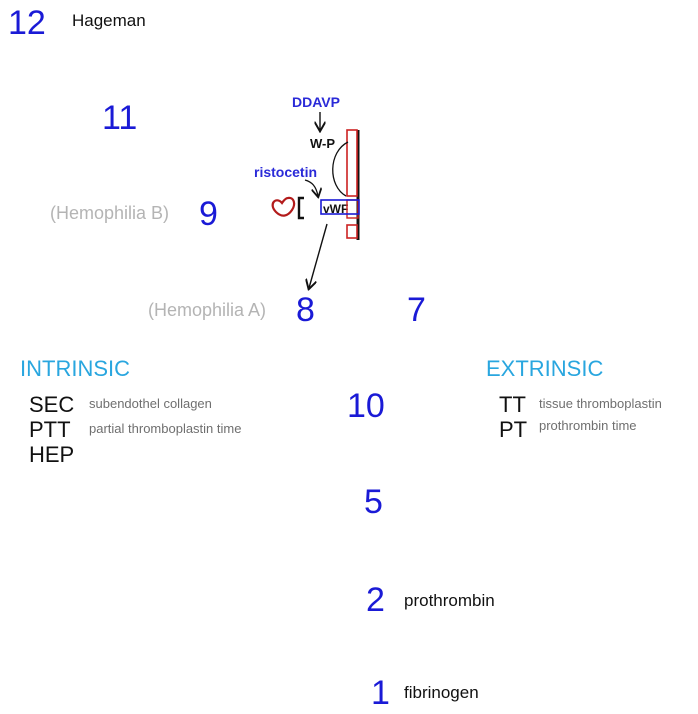  Describe the element at coordinates (416, 310) in the screenshot. I see `factor-7: 7` at that location.